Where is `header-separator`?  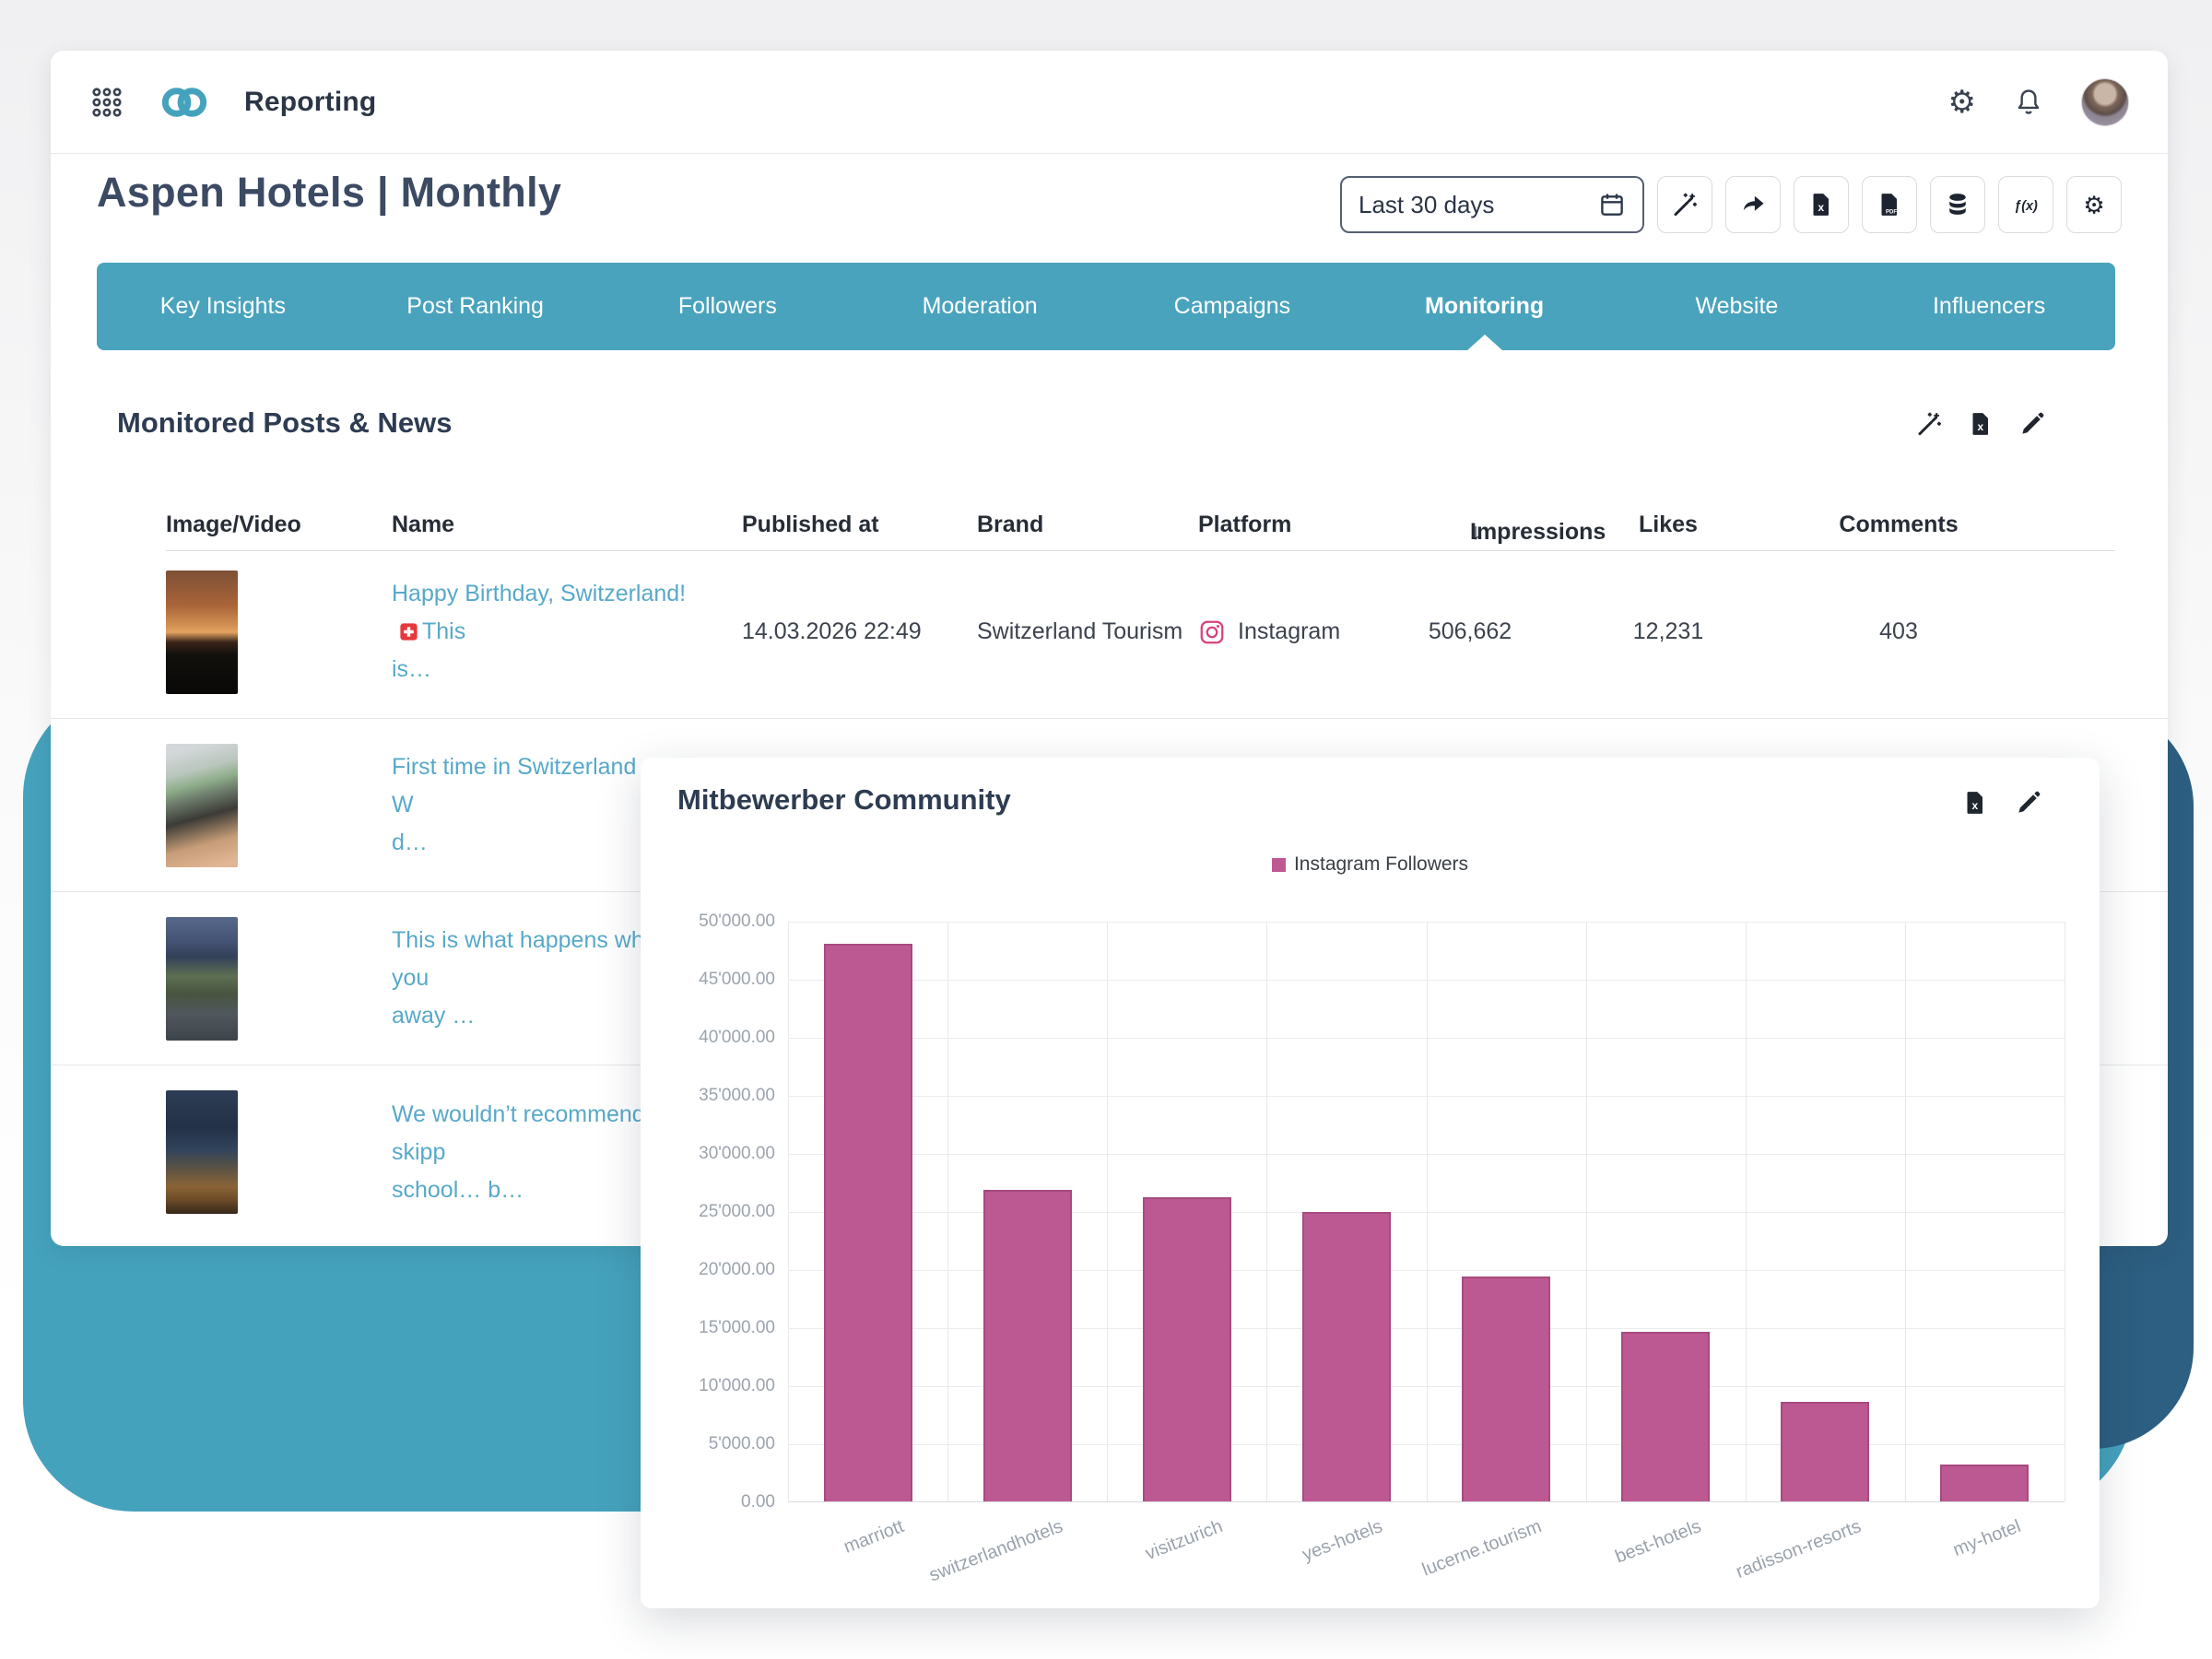 header-separator is located at coordinates (1140, 550).